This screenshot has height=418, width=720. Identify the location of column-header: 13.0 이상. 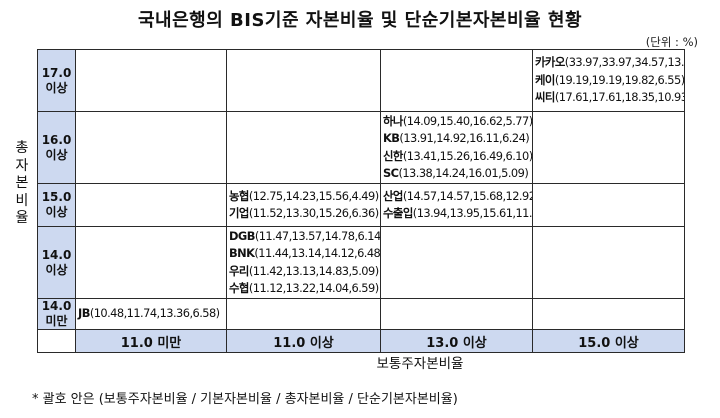
(456, 341).